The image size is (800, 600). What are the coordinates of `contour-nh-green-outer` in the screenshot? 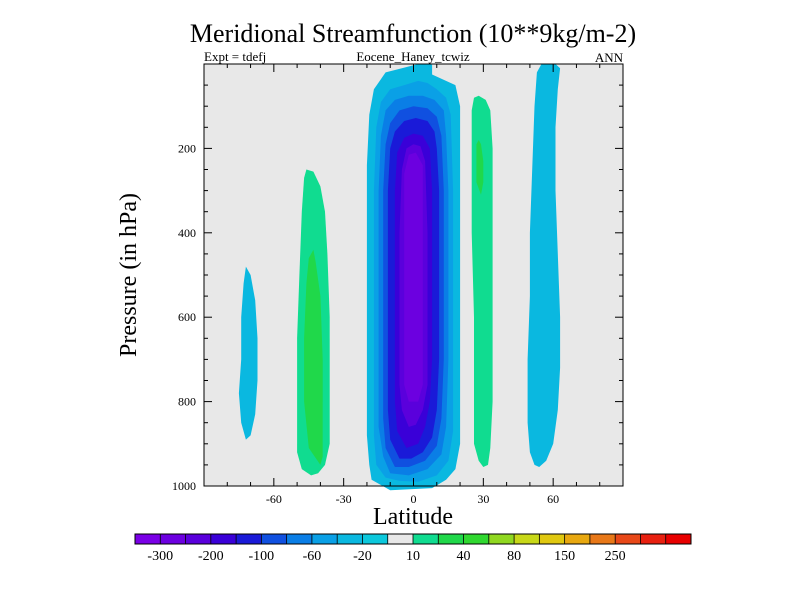 It's located at (482, 281).